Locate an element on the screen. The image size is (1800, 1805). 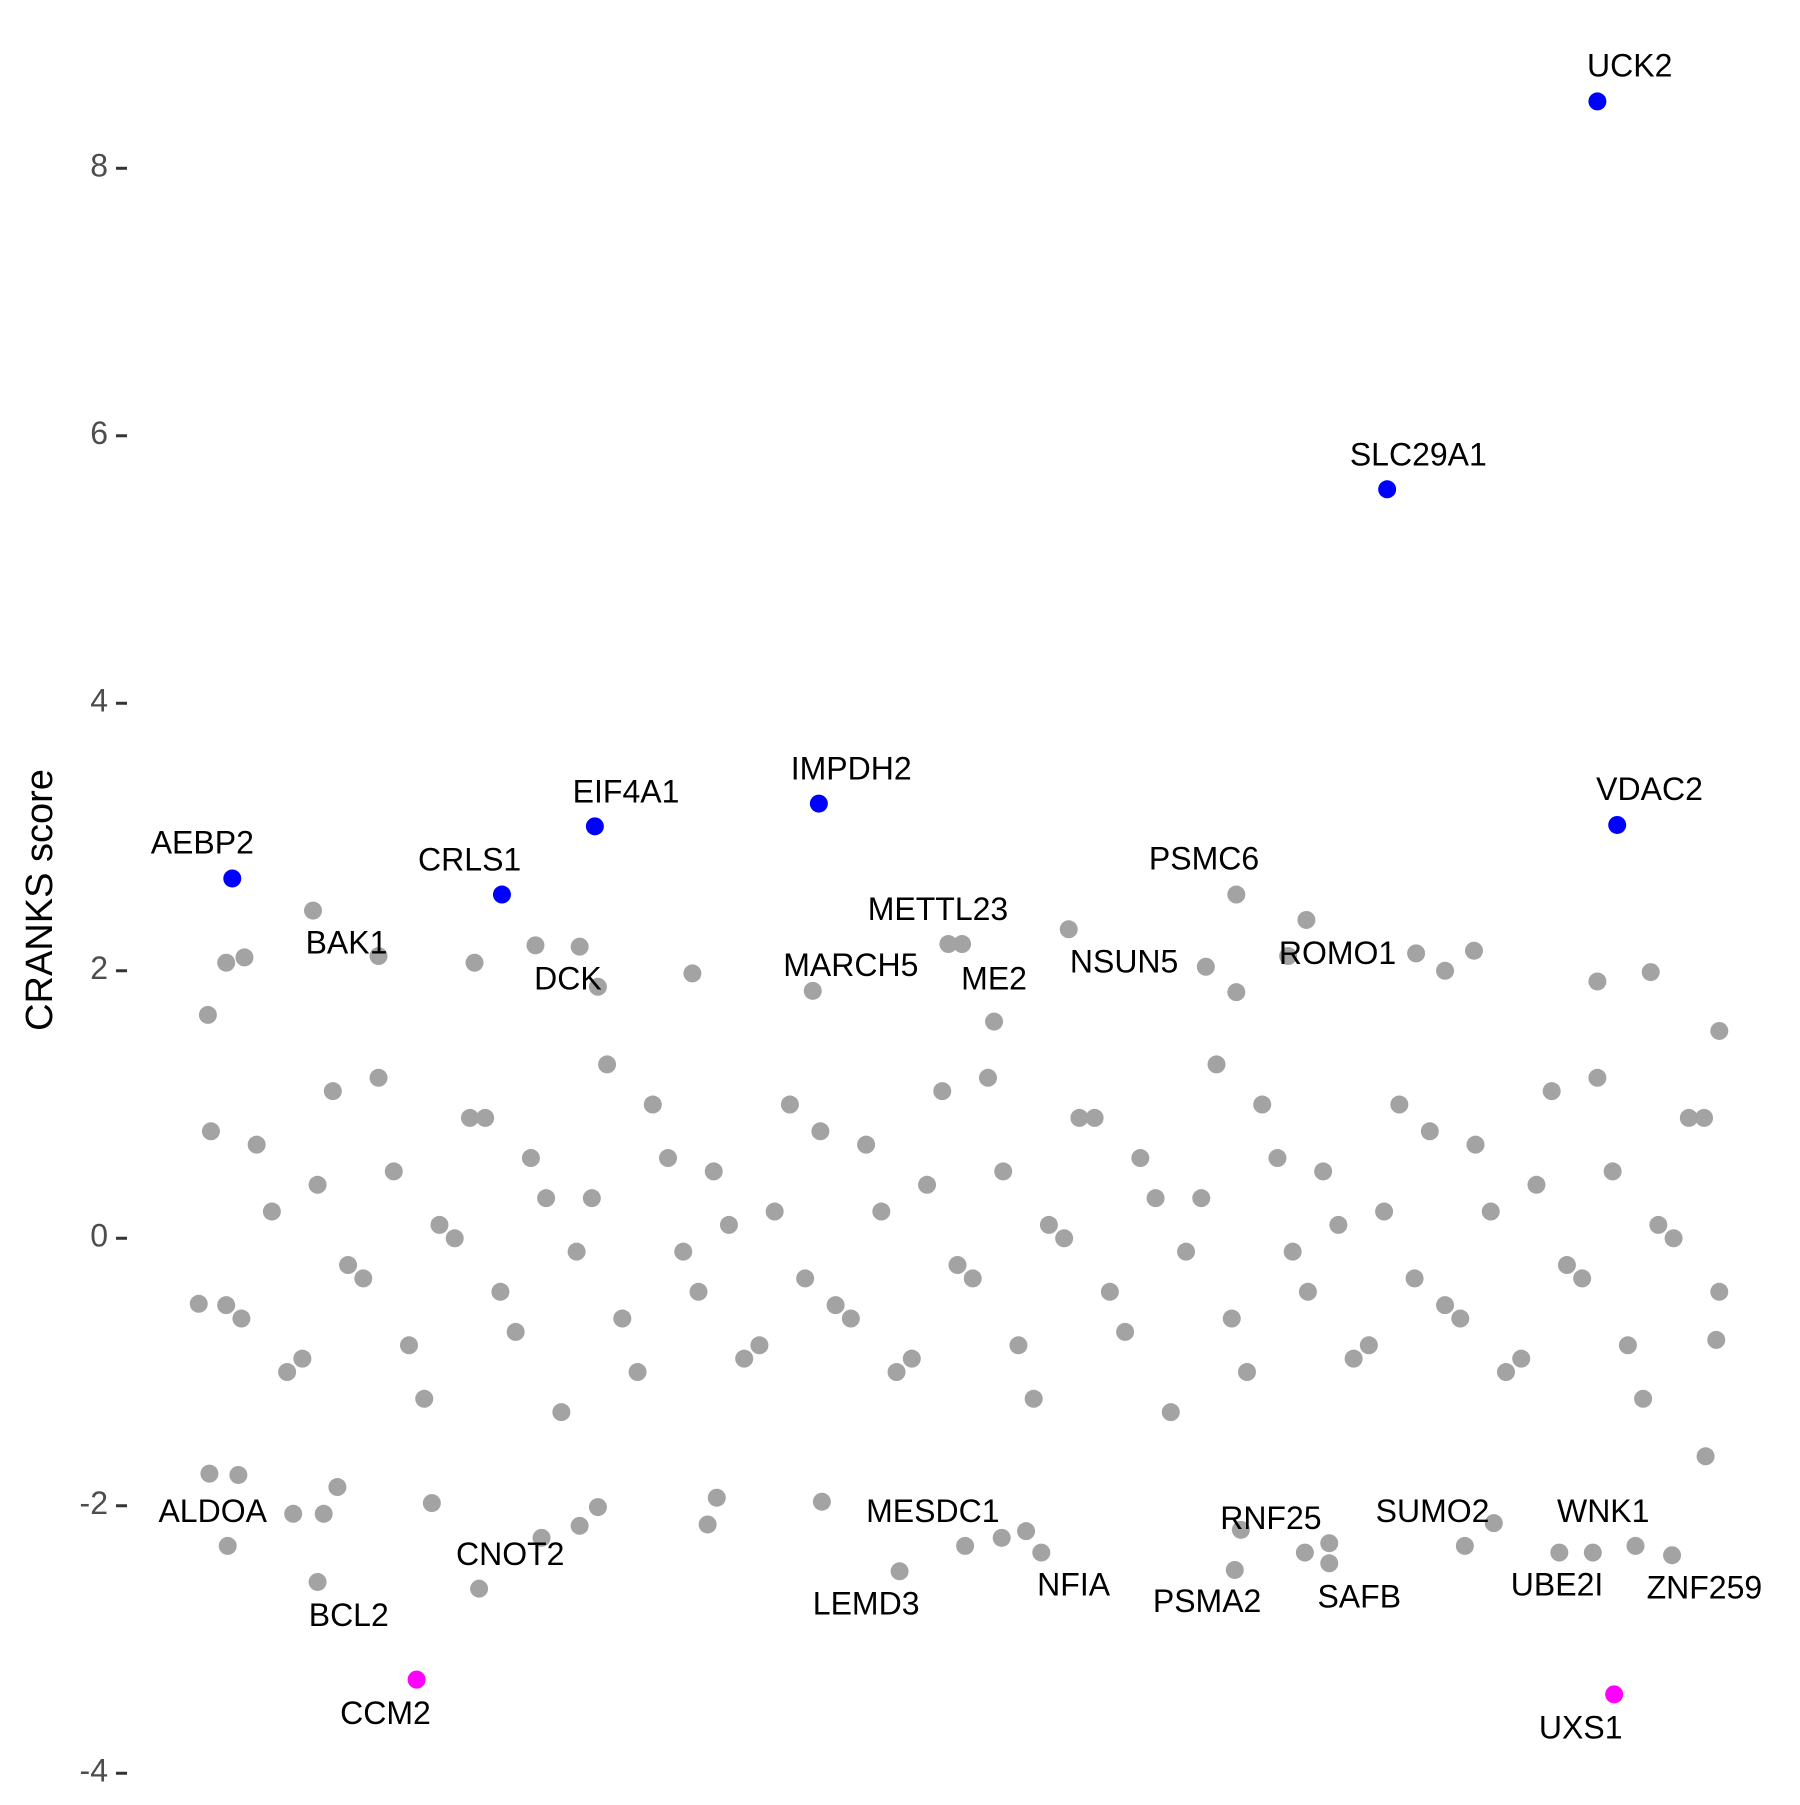
point-label: MARCH5 is located at coordinates (850, 965).